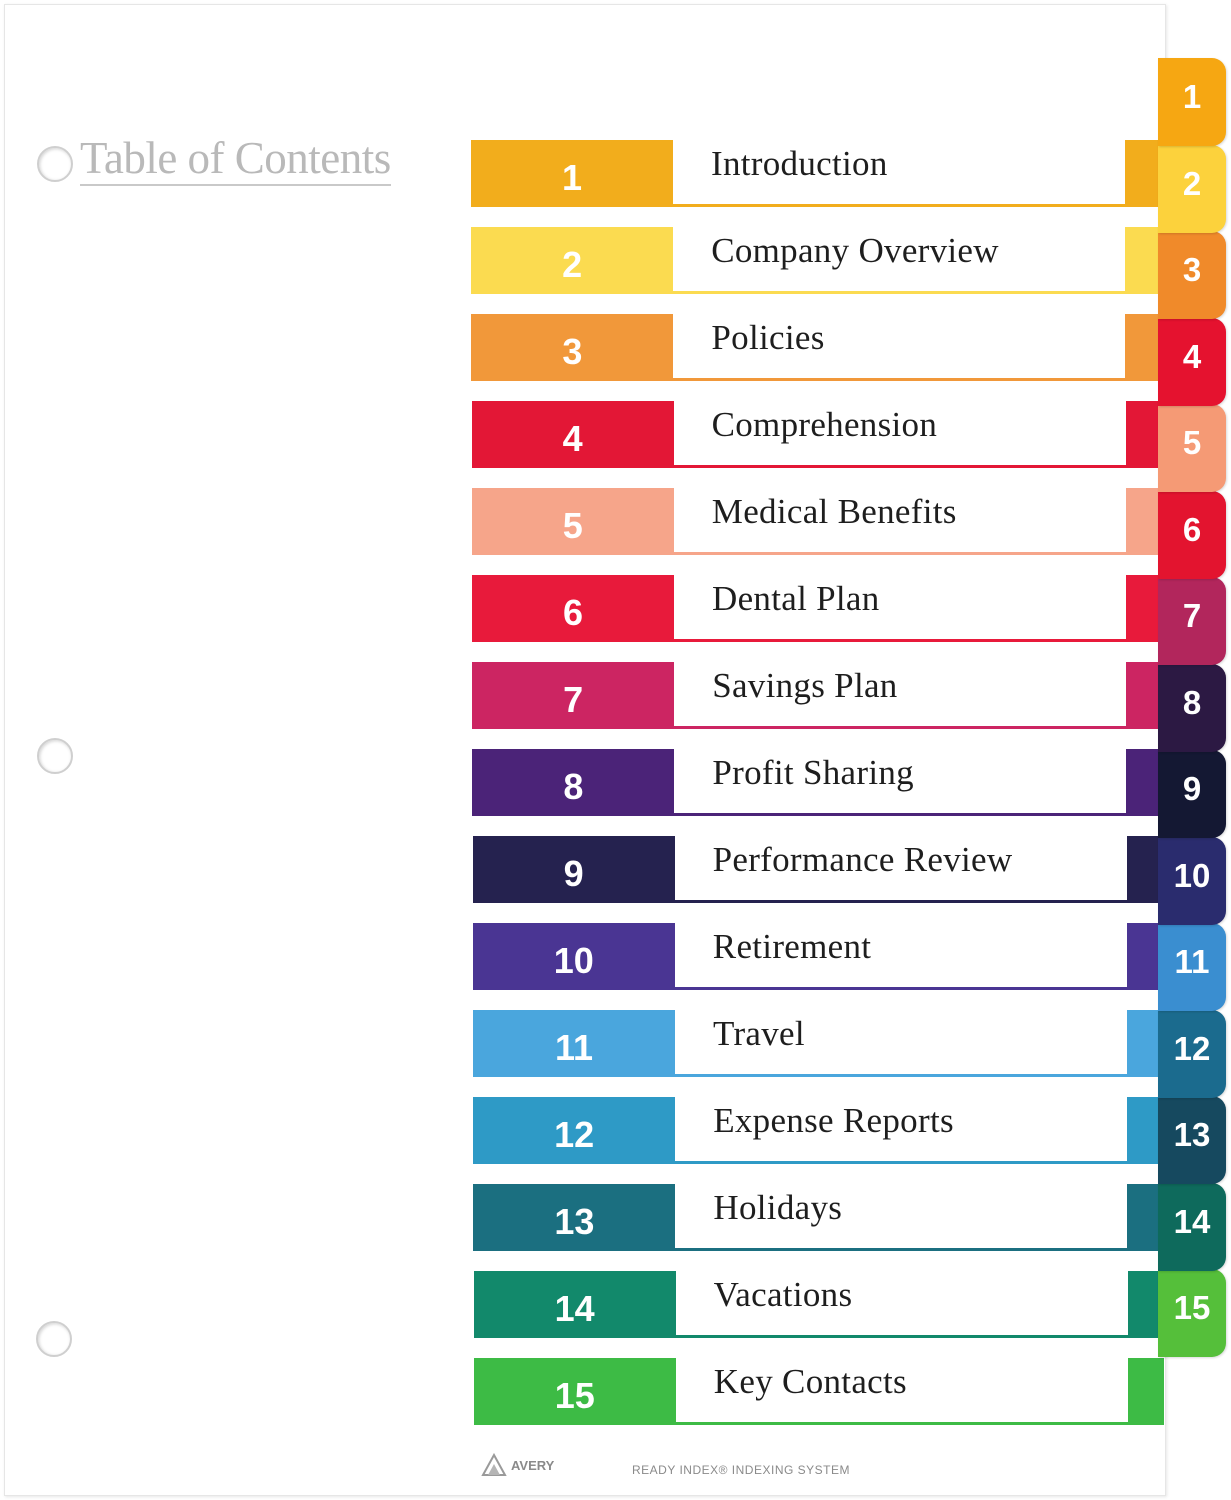  I want to click on divider-tab: 8, so click(1192, 708).